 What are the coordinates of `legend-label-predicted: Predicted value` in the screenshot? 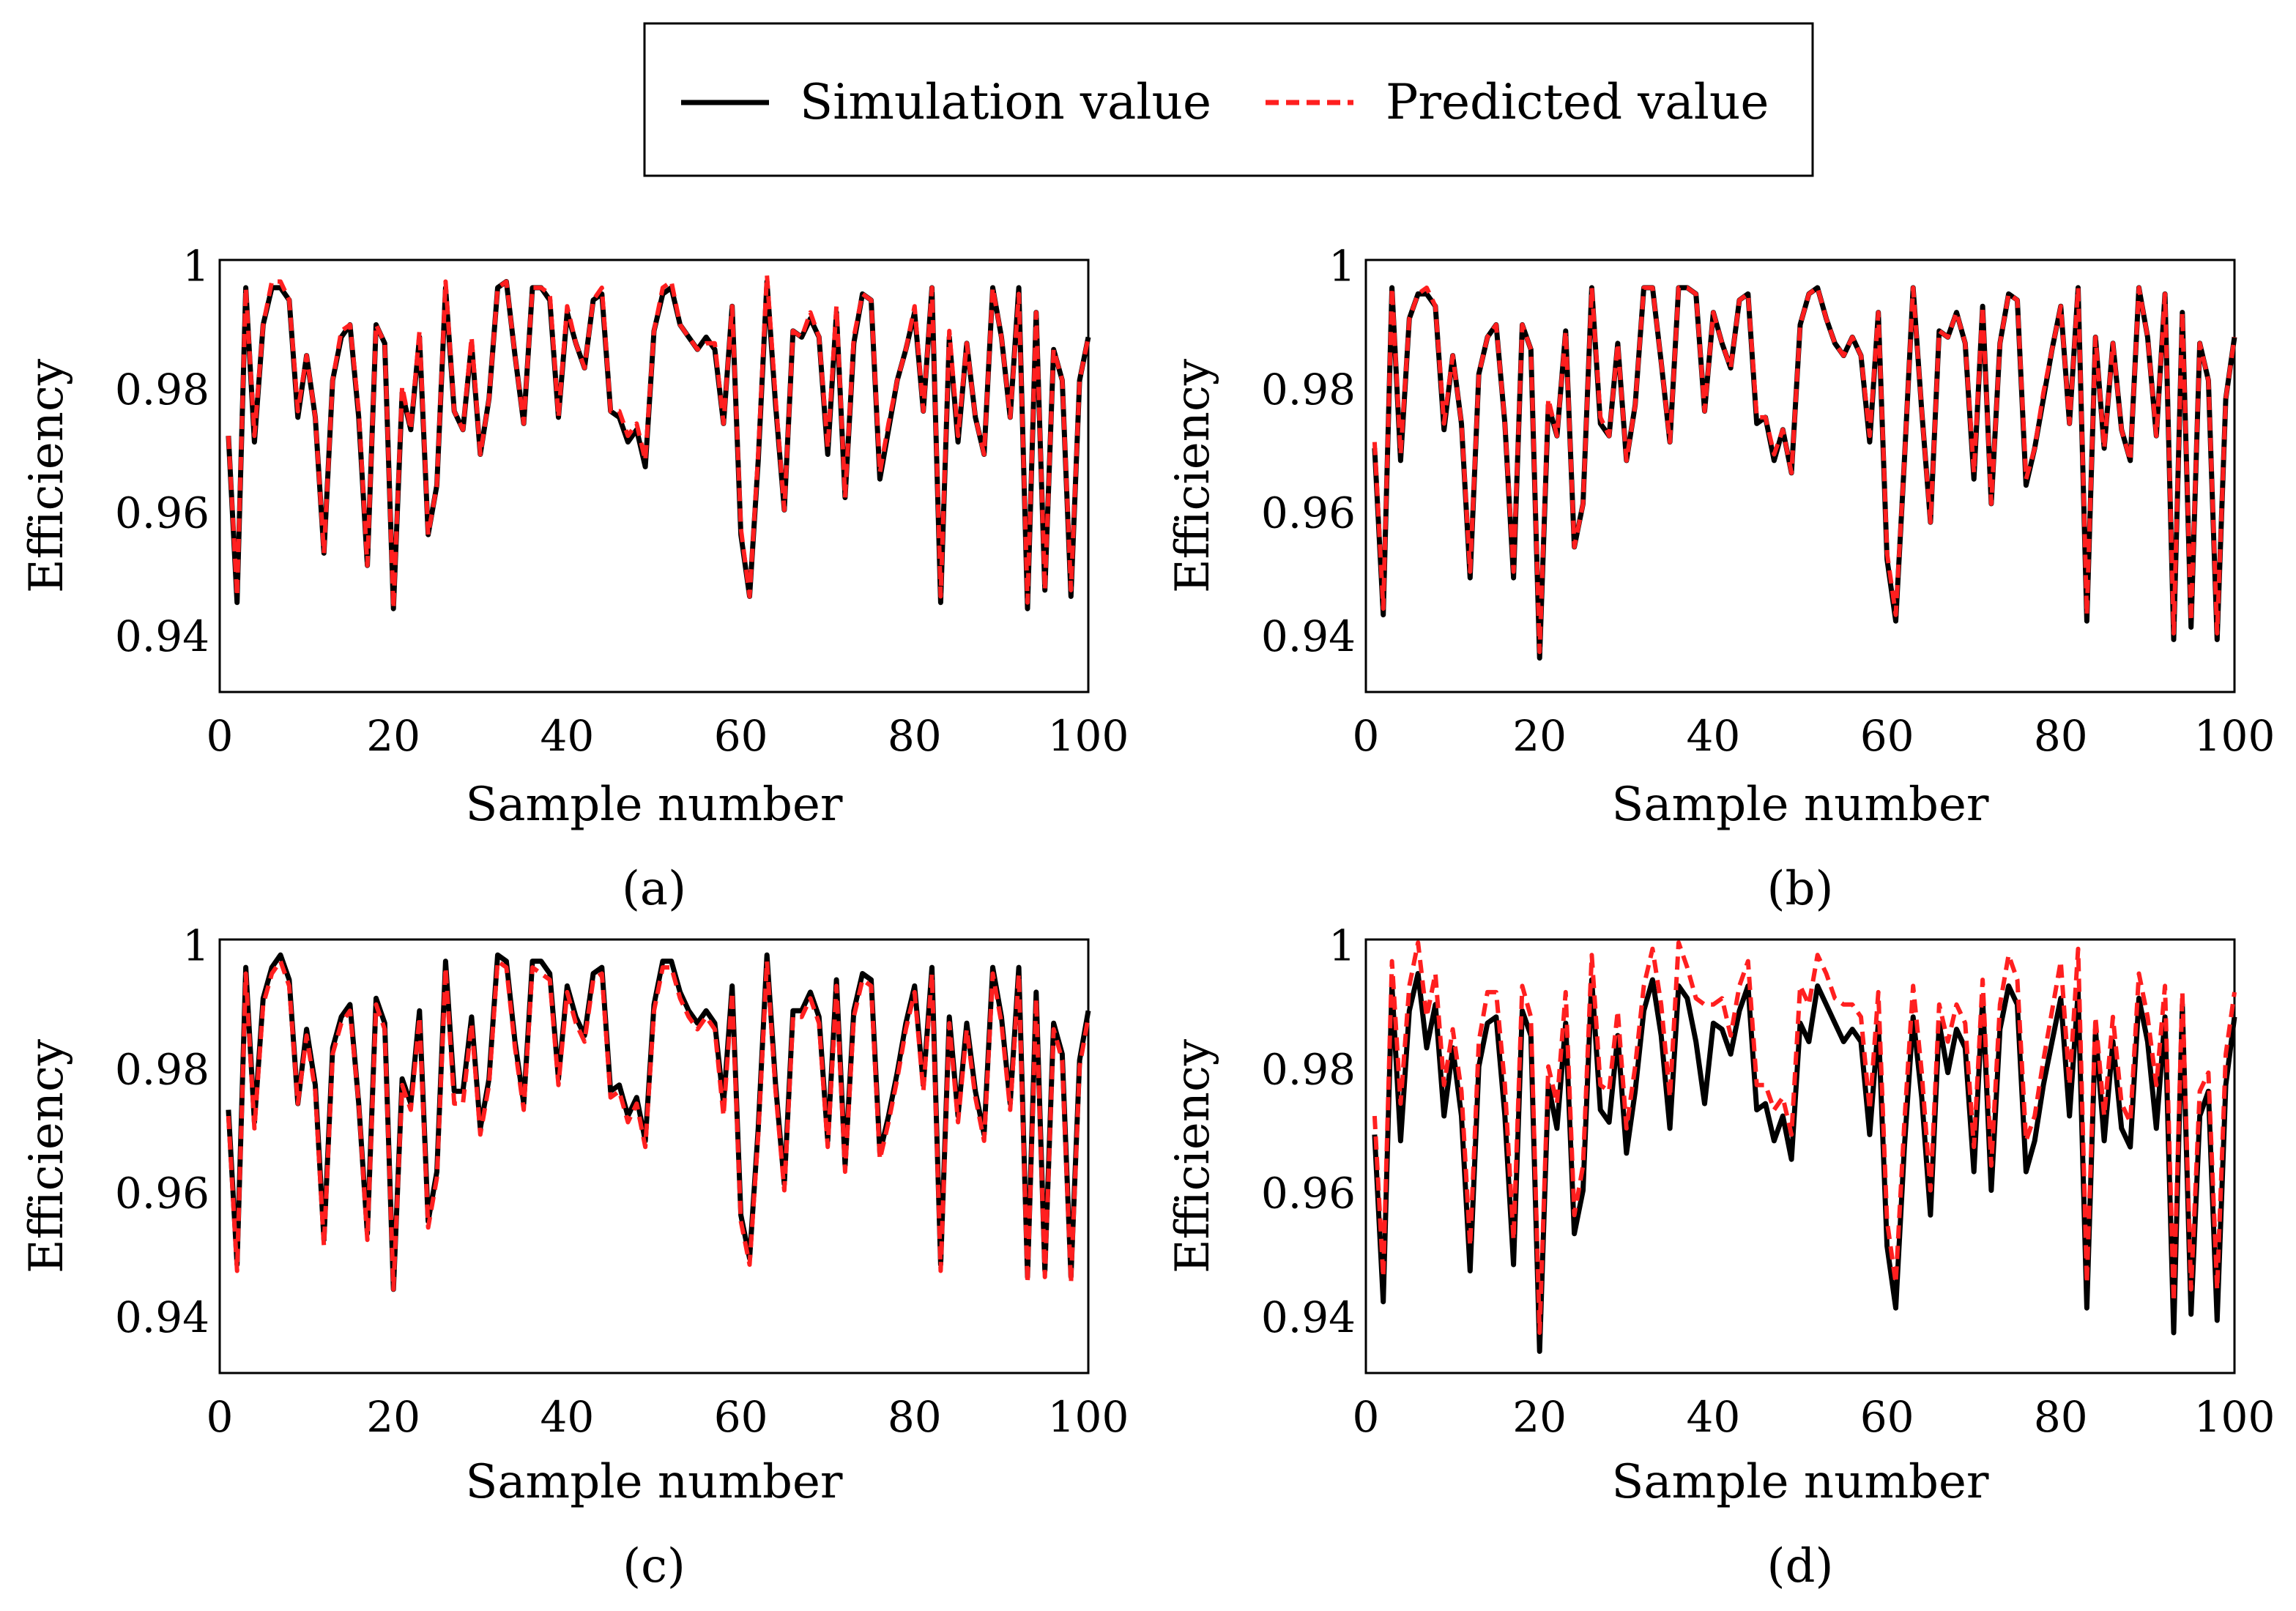 It's located at (1577, 102).